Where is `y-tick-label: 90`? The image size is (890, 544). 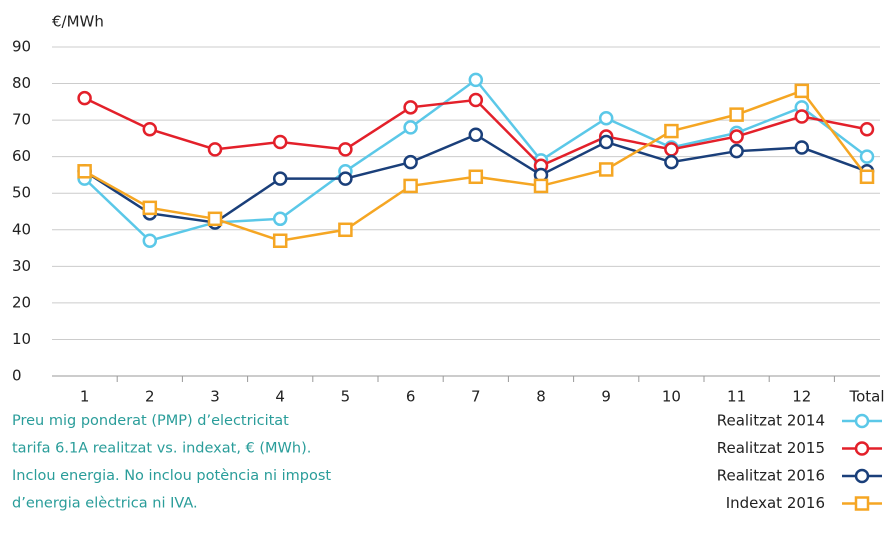 y-tick-label: 90 is located at coordinates (21, 47).